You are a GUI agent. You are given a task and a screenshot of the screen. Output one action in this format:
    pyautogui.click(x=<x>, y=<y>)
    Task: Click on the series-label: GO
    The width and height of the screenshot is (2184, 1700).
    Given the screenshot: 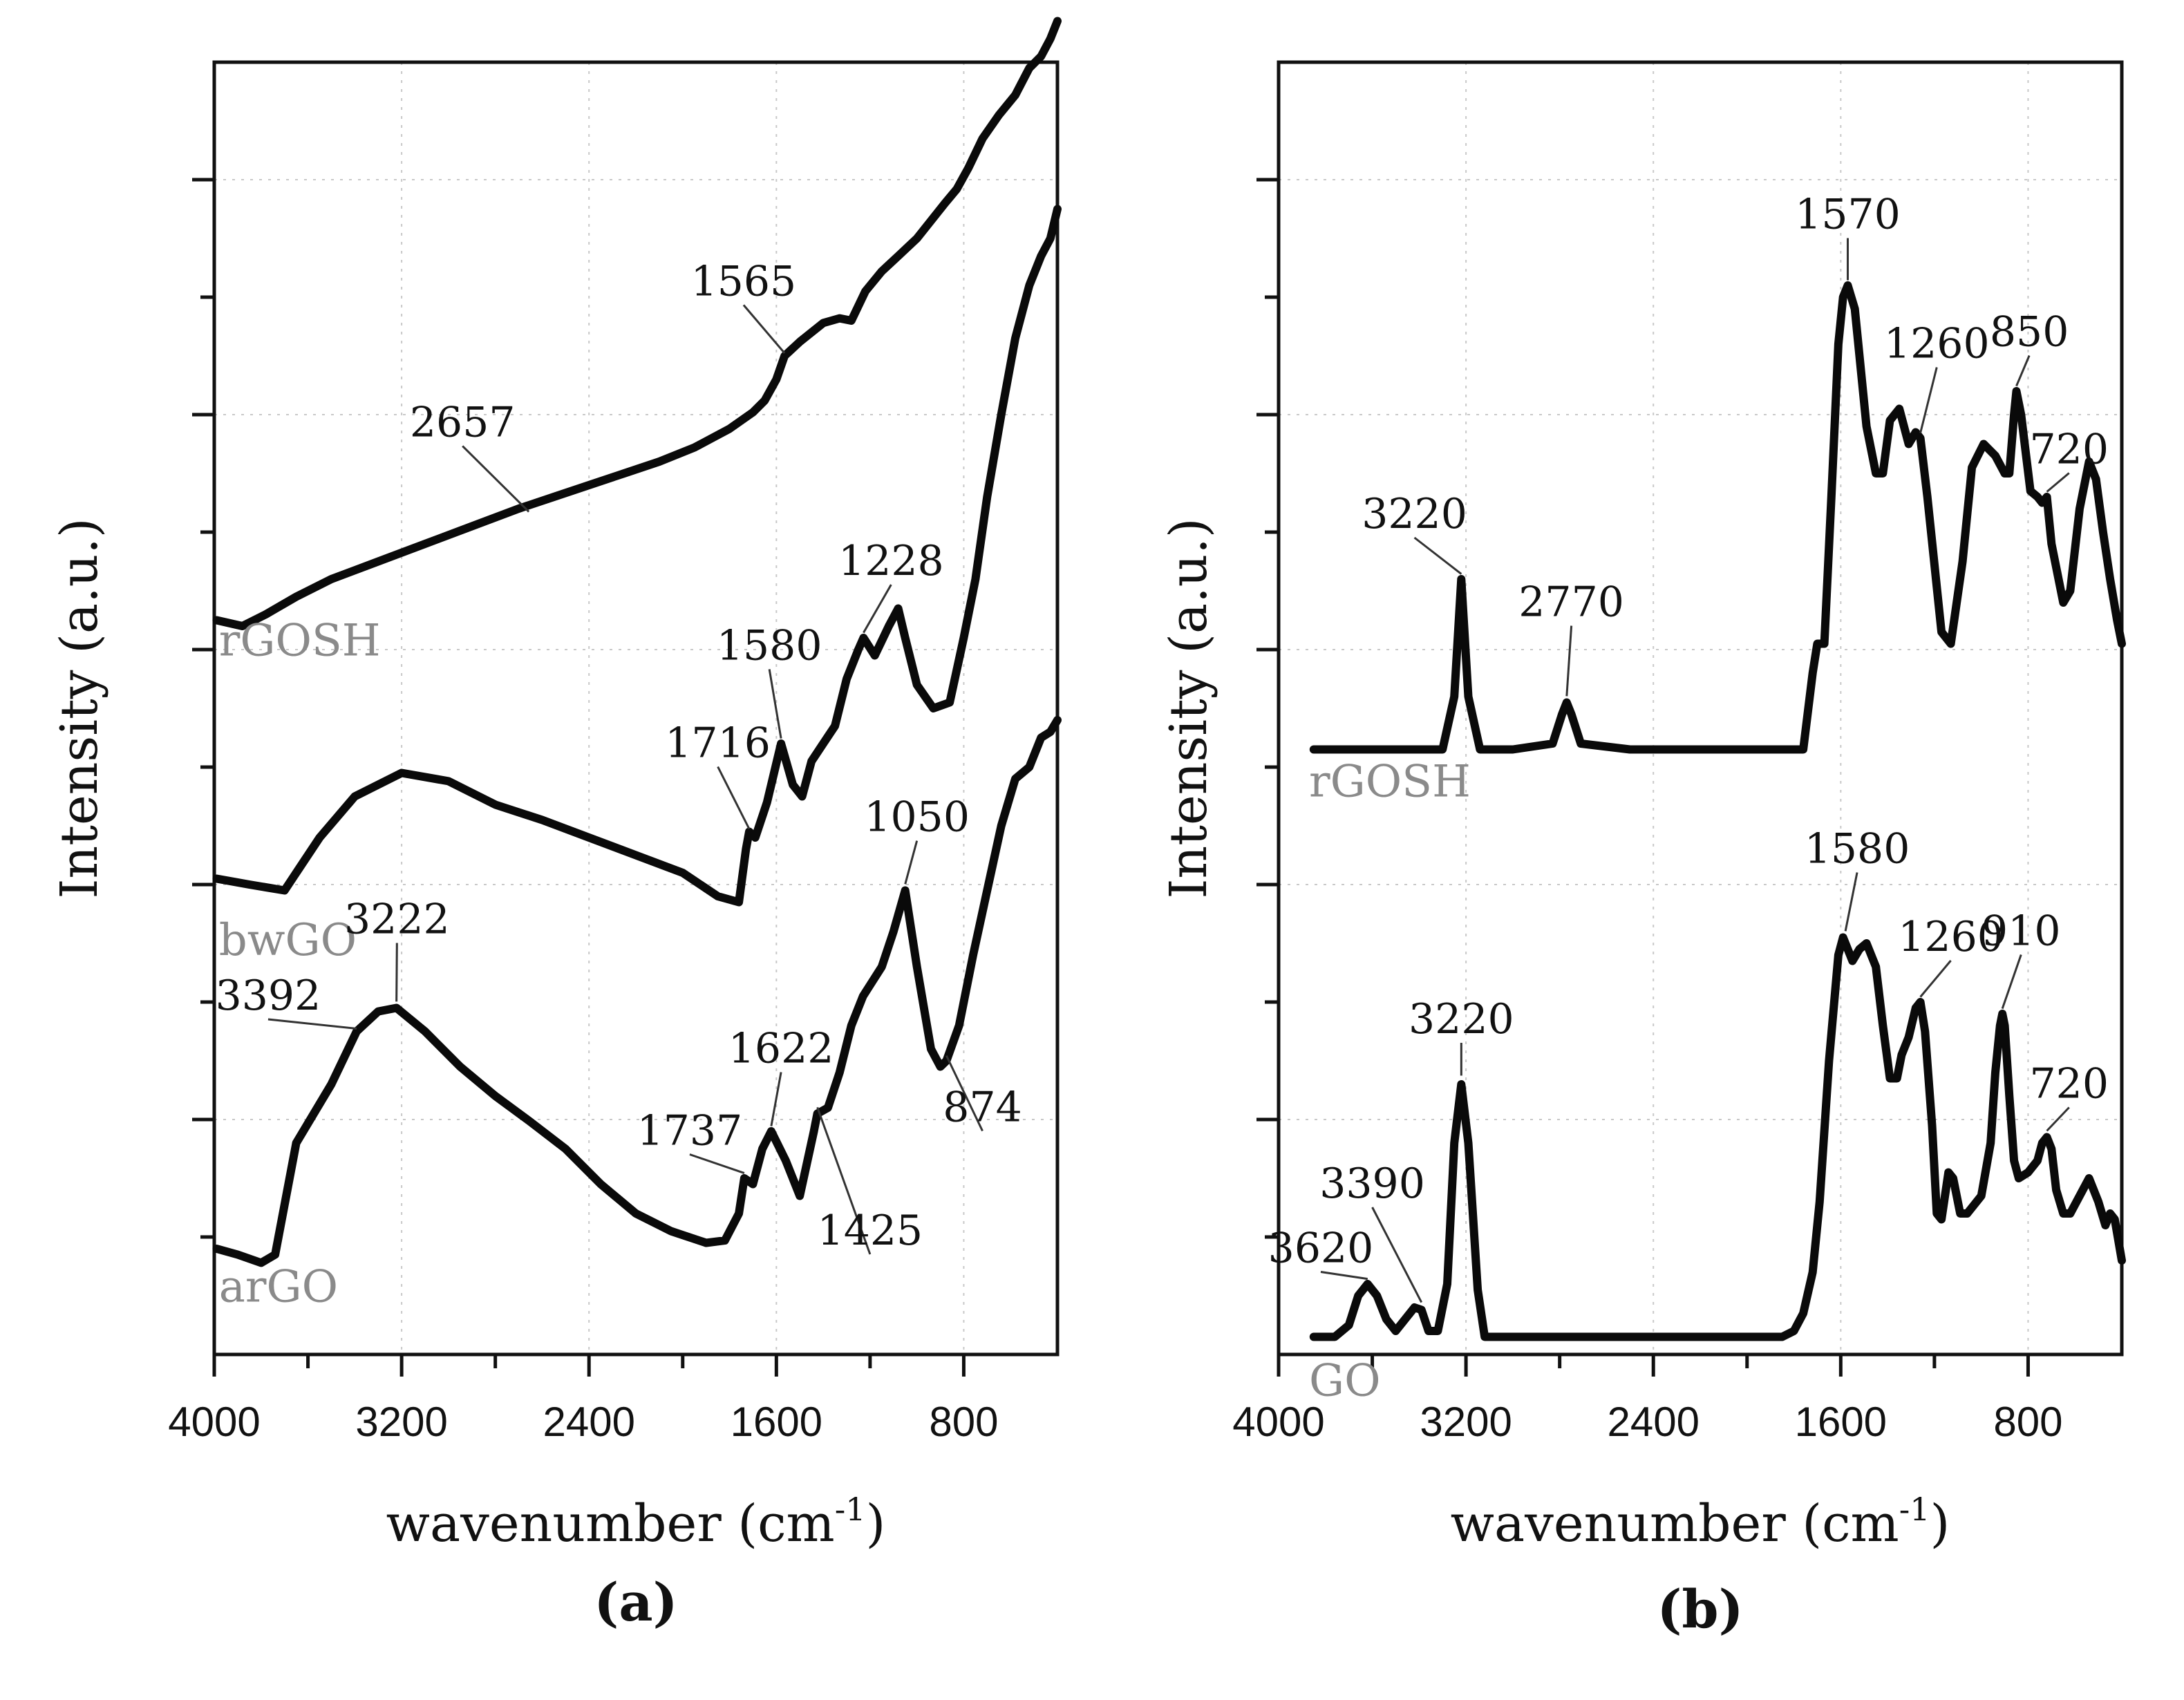 What is the action you would take?
    pyautogui.click(x=1345, y=1381)
    